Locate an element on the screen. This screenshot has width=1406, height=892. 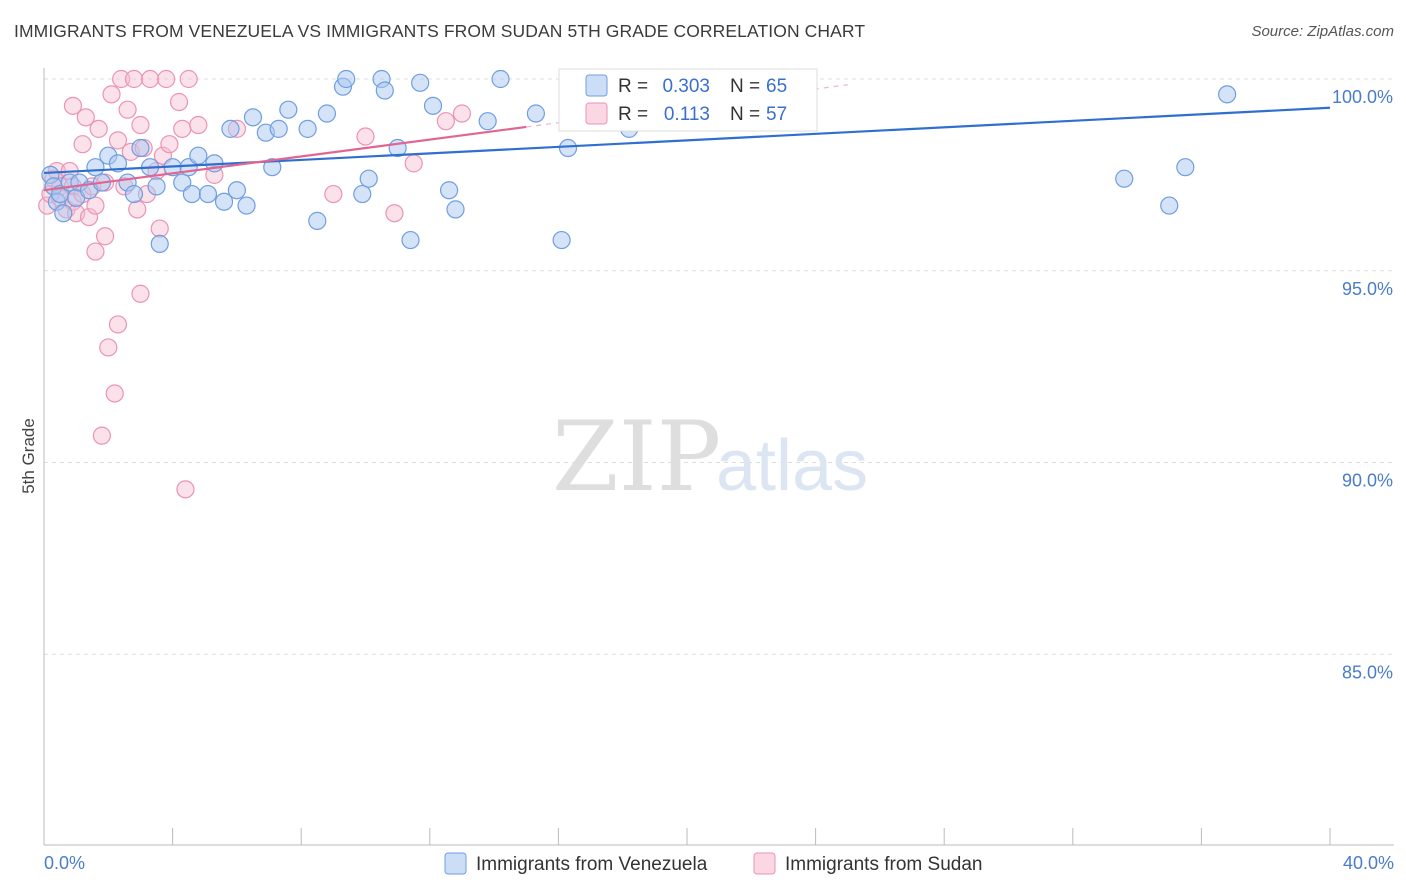
stats-legend: R = 0.303 N = 65 R = 0.113 N = 57 is located at coordinates (688, 100).